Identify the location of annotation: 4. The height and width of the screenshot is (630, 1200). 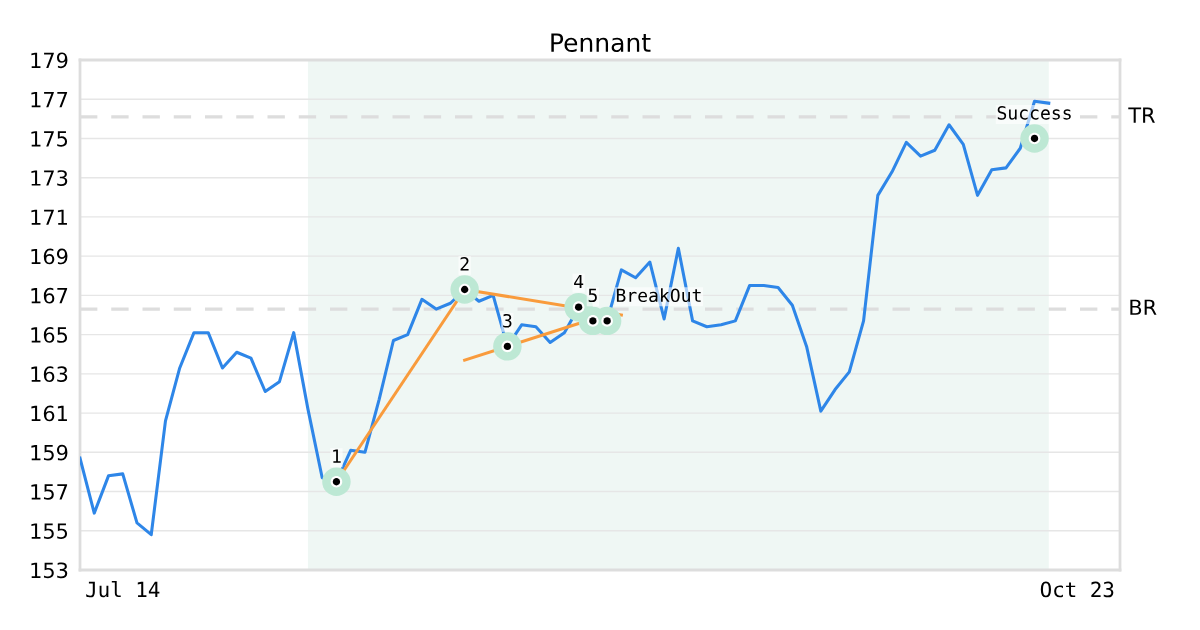
(579, 281).